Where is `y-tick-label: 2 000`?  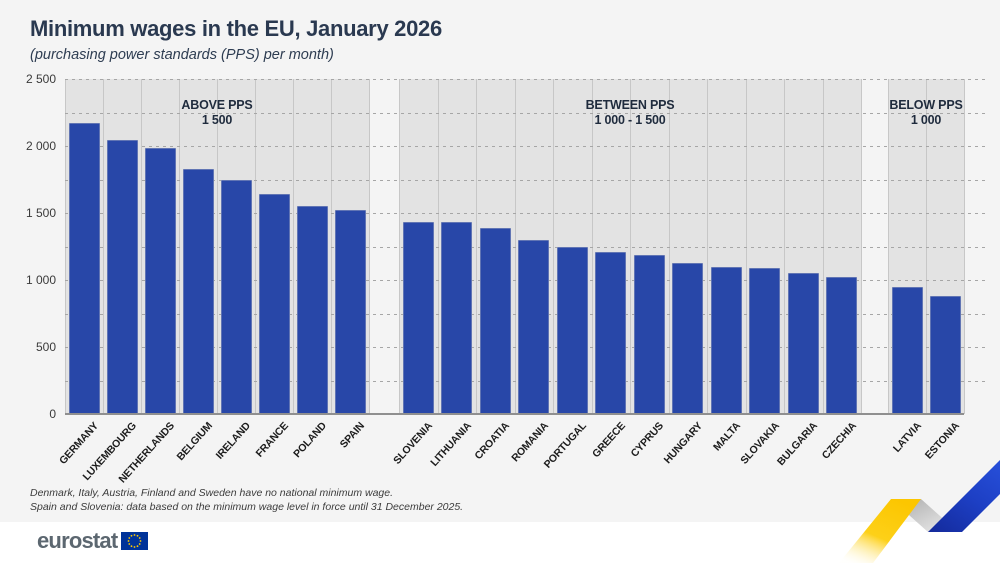
y-tick-label: 2 000 is located at coordinates (40, 145).